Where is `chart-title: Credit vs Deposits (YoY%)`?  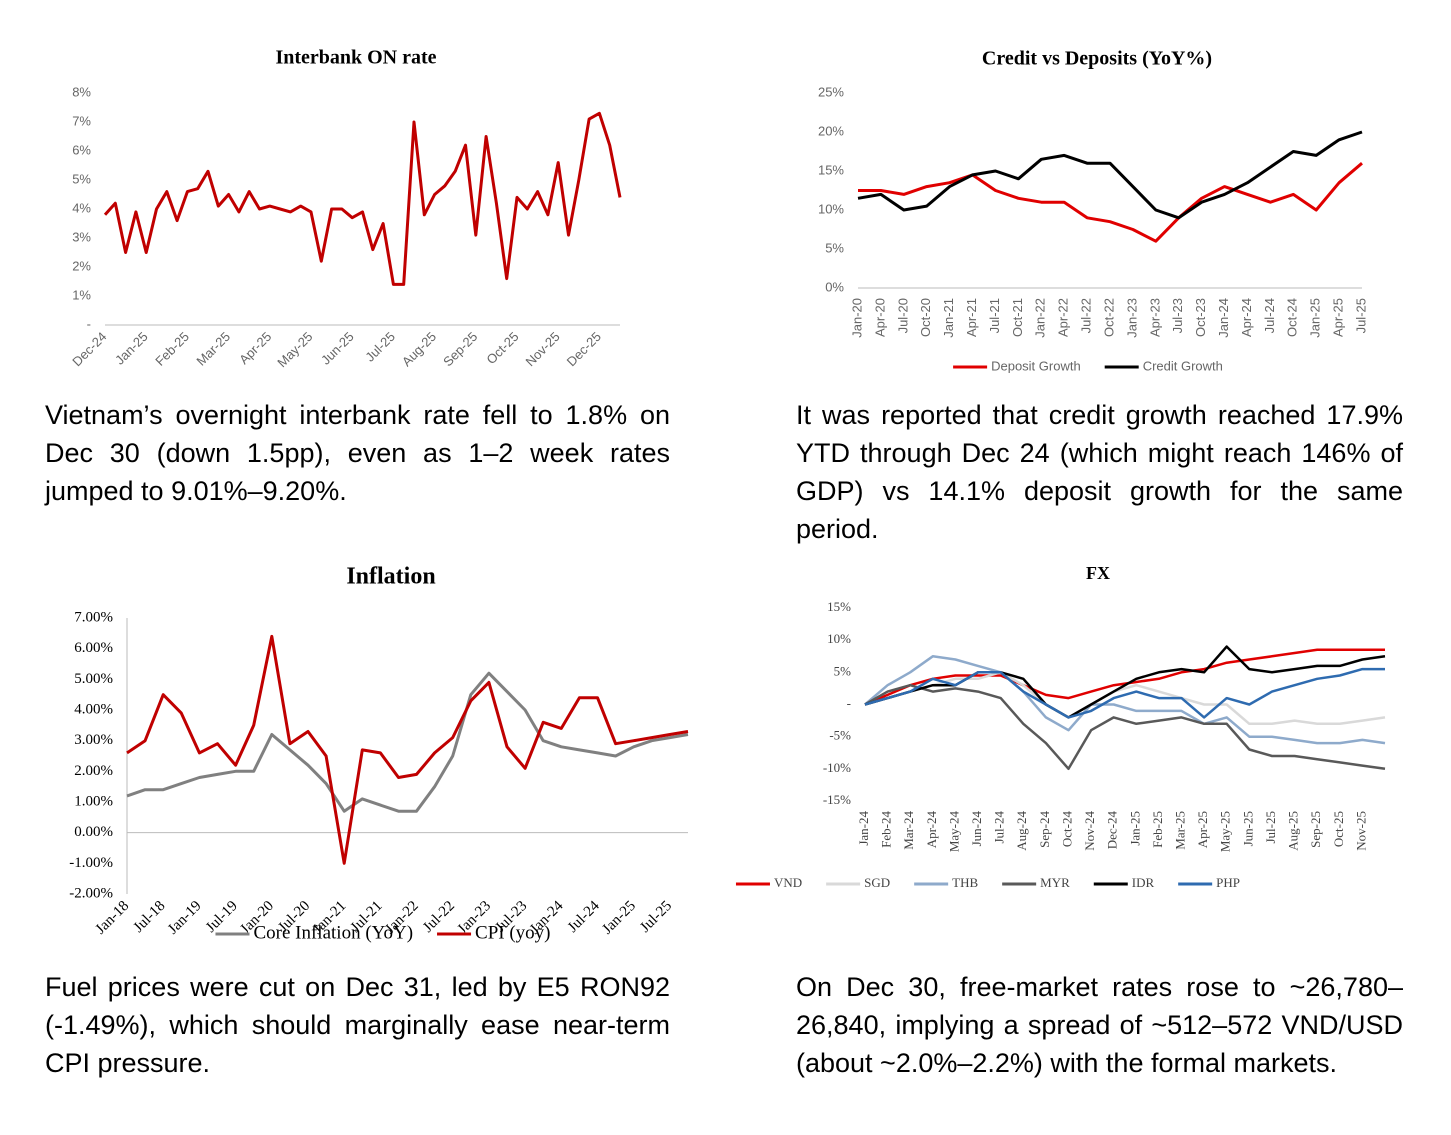 chart-title: Credit vs Deposits (YoY%) is located at coordinates (1097, 59).